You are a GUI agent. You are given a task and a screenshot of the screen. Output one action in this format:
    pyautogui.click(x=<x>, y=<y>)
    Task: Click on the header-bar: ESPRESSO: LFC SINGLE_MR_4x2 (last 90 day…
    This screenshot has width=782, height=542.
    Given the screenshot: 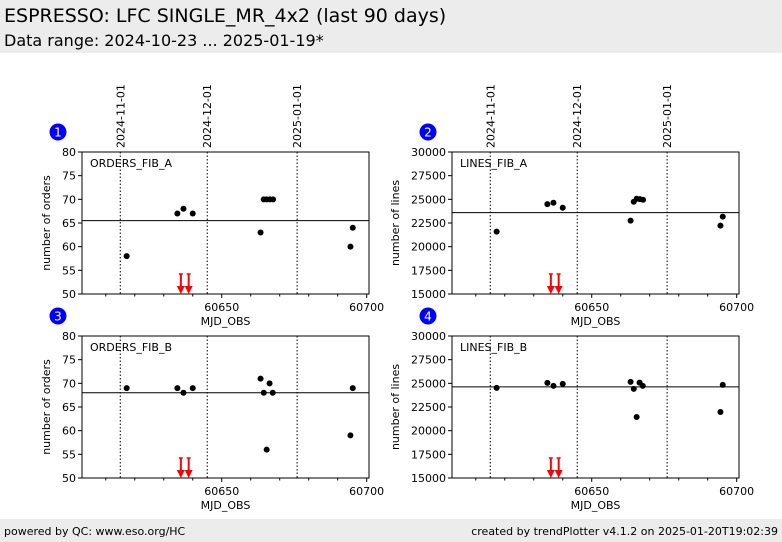 What is the action you would take?
    pyautogui.click(x=391, y=26)
    